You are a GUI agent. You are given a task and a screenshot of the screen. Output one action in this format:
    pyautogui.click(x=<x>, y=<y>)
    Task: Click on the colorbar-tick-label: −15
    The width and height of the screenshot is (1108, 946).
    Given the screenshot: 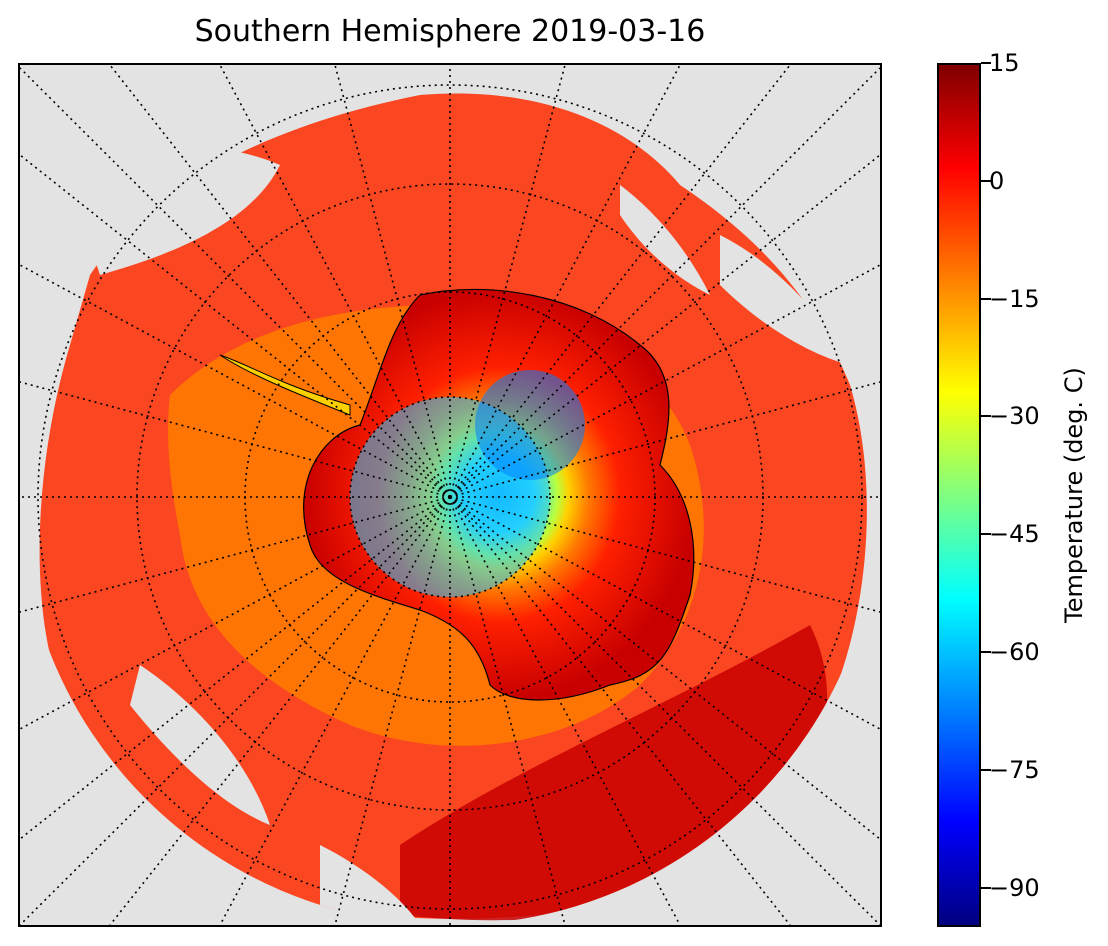 What is the action you would take?
    pyautogui.click(x=1014, y=298)
    